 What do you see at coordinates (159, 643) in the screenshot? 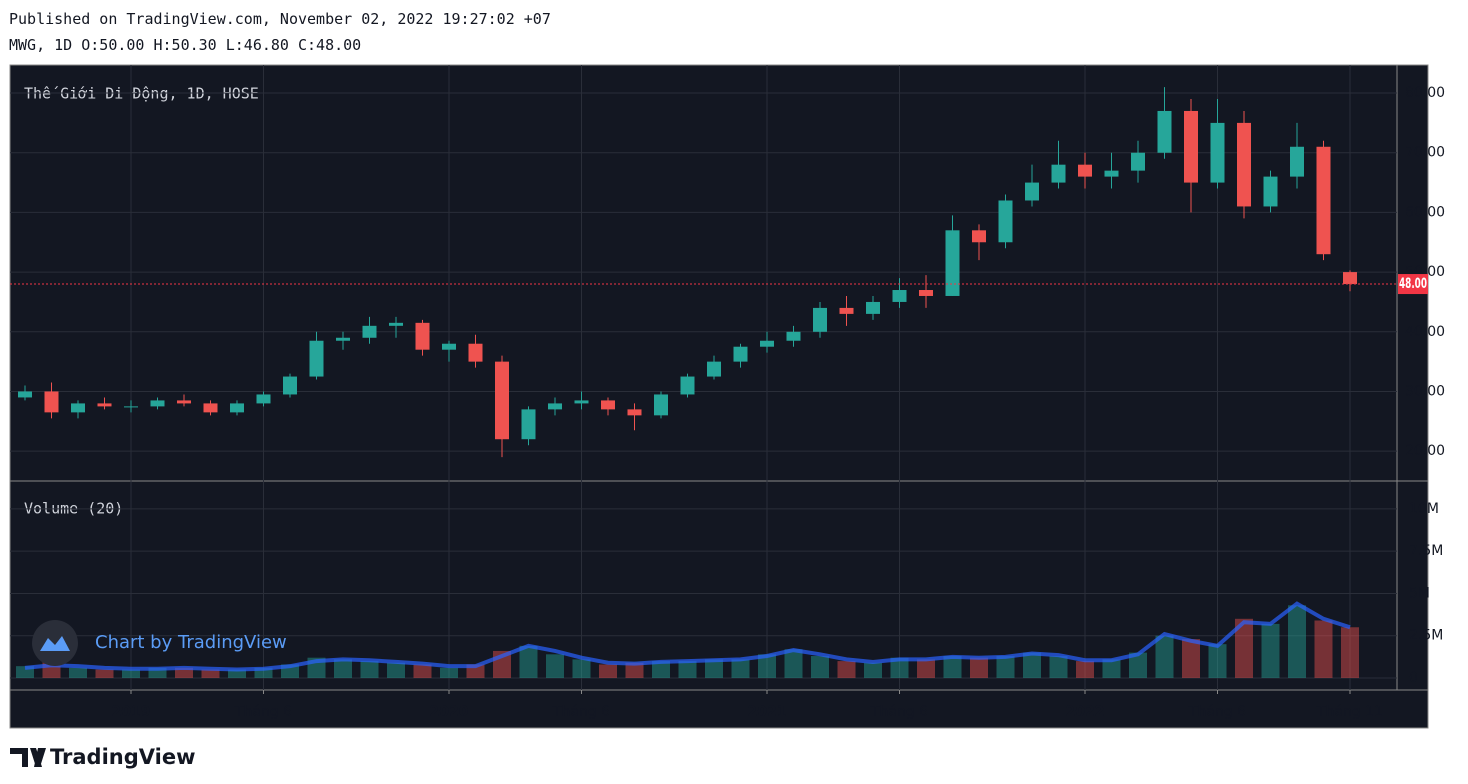
I see `watermark: Chart by TradingView` at bounding box center [159, 643].